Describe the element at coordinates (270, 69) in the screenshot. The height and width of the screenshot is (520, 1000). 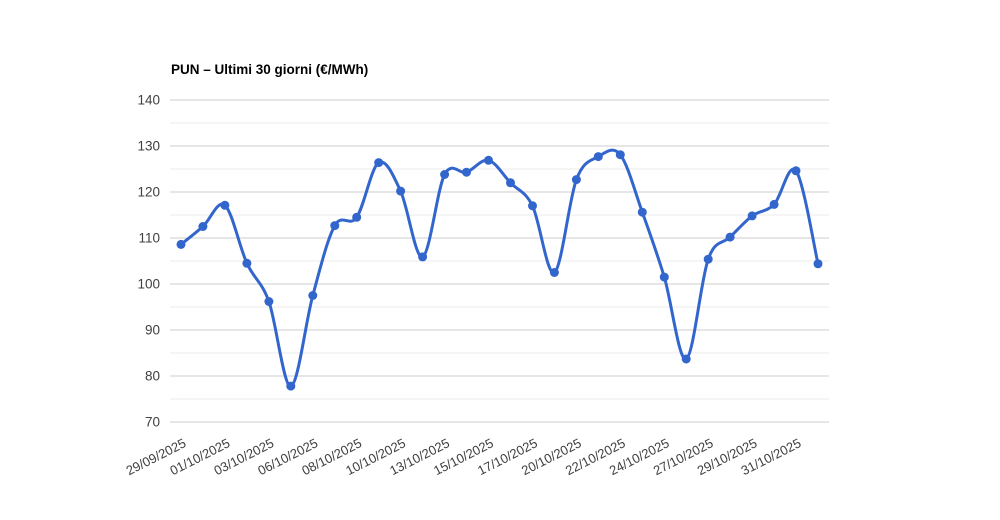
I see `chart-title: PUN – Ultimi 30 giorni (€/MWh)` at that location.